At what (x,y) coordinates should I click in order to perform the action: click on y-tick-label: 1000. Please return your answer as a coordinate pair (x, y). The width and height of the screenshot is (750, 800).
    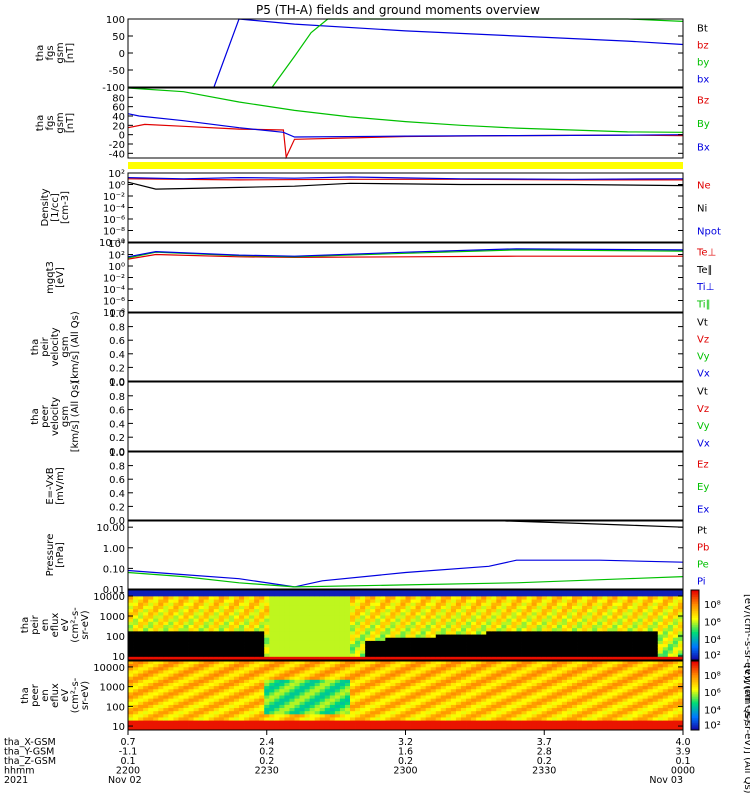
    Looking at the image, I should click on (112, 617).